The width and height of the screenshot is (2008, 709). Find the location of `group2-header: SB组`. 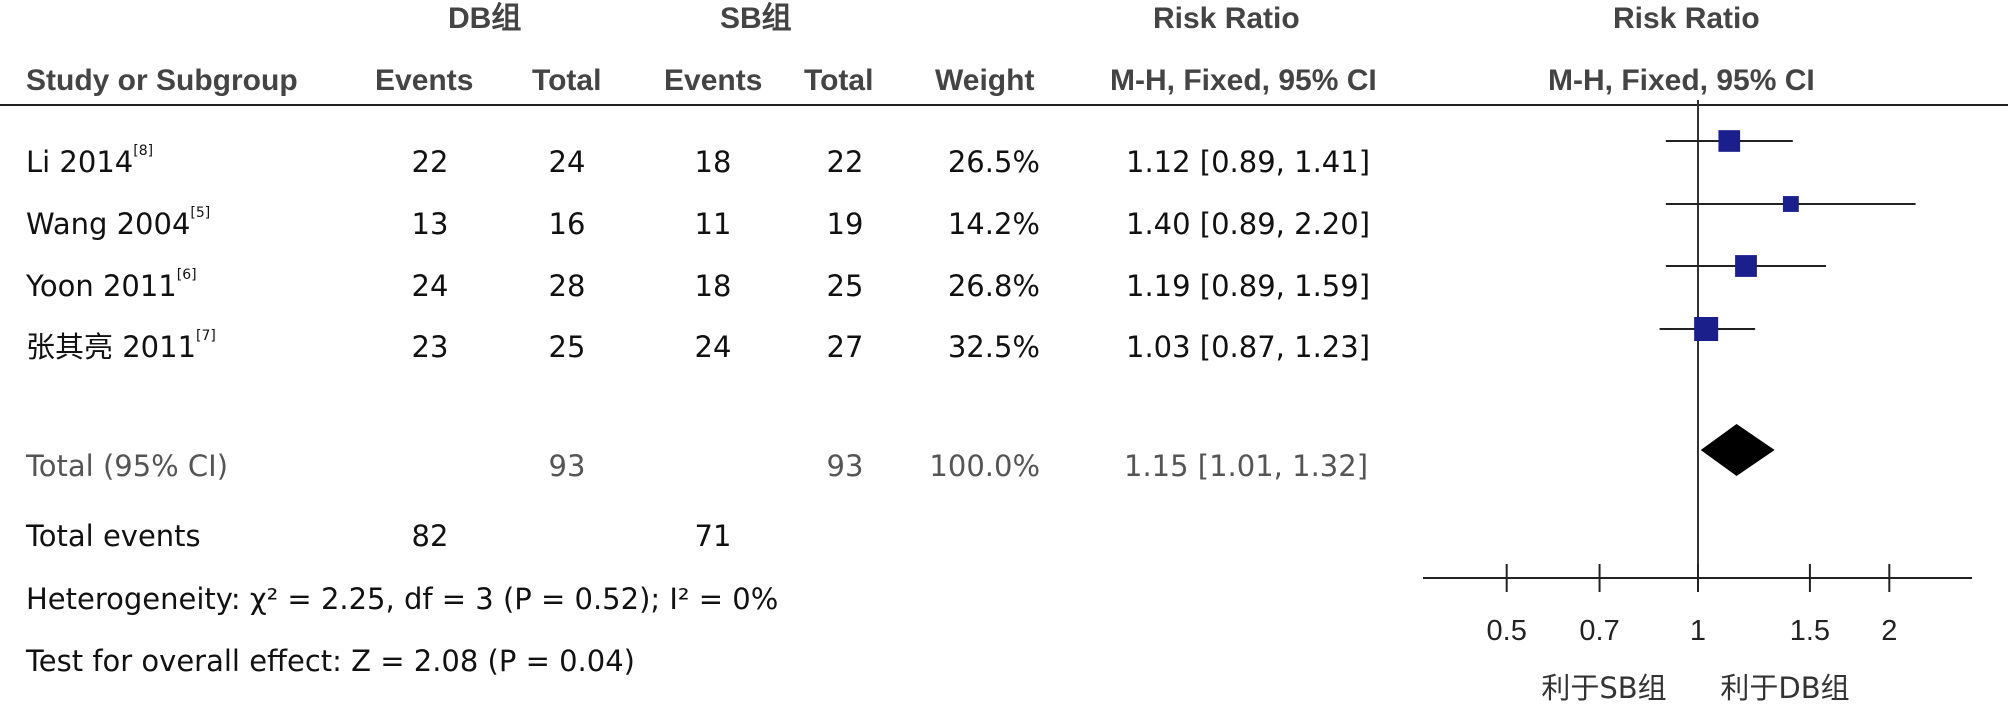

group2-header: SB组 is located at coordinates (756, 18).